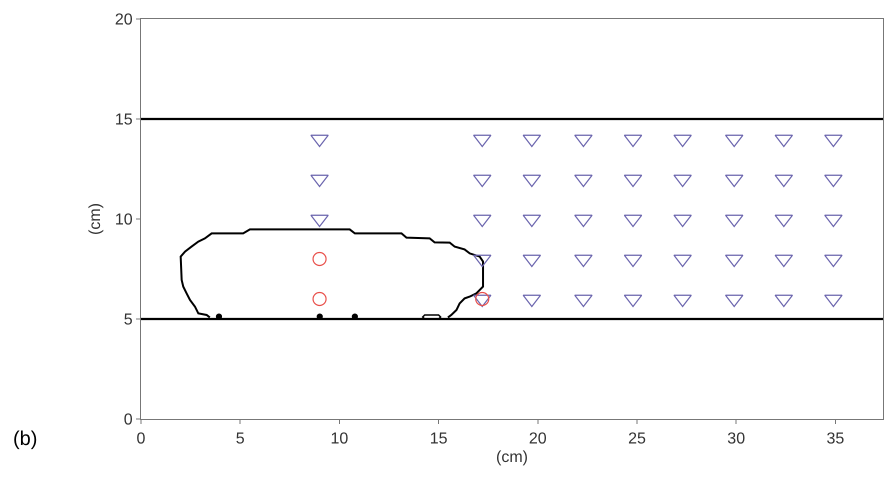 The height and width of the screenshot is (487, 885). What do you see at coordinates (439, 439) in the screenshot?
I see `x-tick-label: 15` at bounding box center [439, 439].